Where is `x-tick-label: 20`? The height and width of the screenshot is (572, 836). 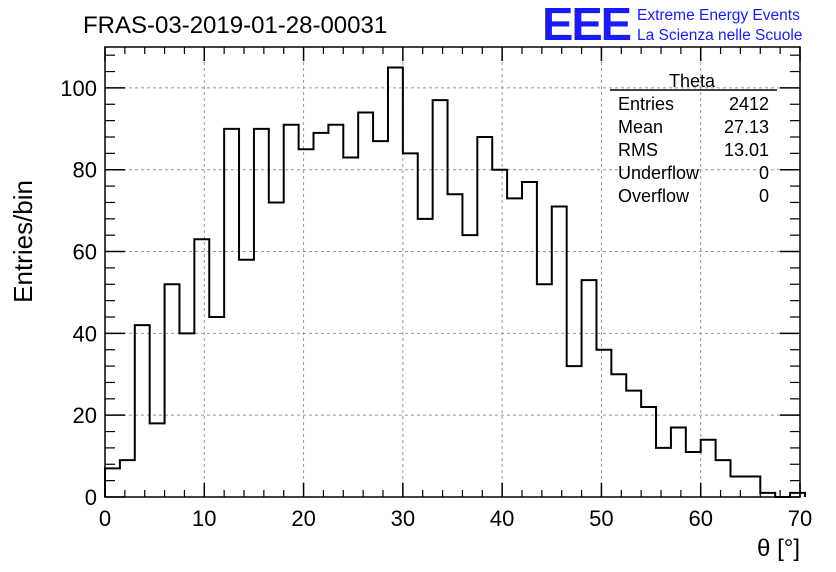 x-tick-label: 20 is located at coordinates (303, 518).